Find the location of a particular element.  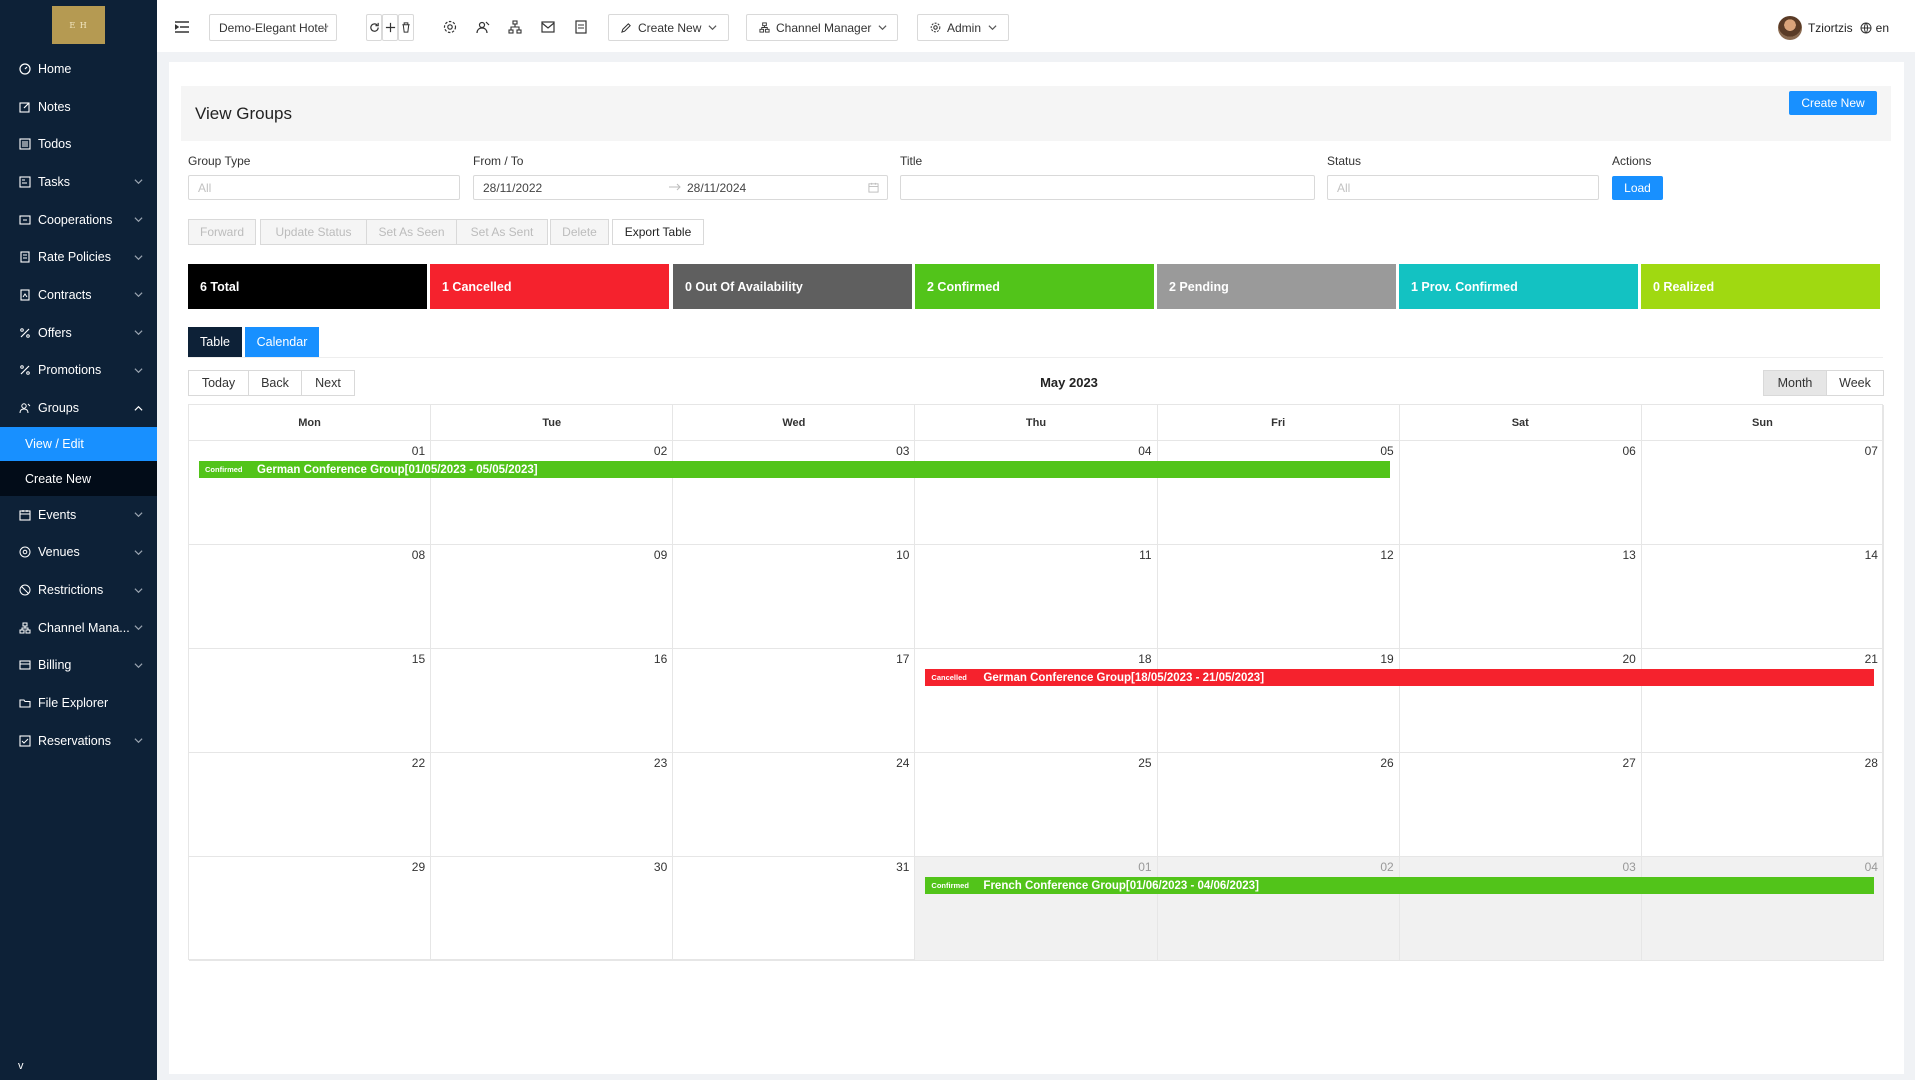

settings-icon is located at coordinates (450, 27).